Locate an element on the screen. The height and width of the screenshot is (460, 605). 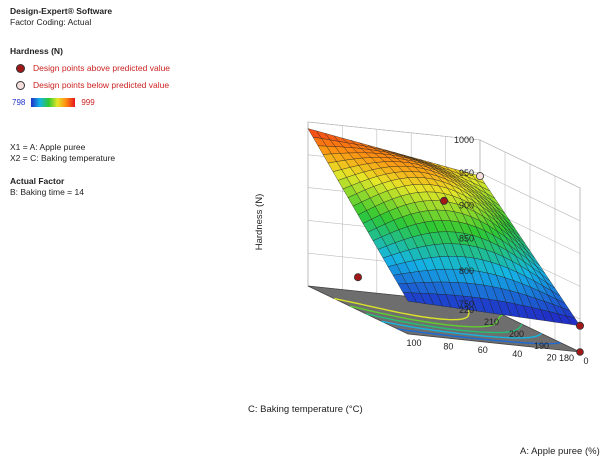
x-tick-100: 100 is located at coordinates (413, 343).